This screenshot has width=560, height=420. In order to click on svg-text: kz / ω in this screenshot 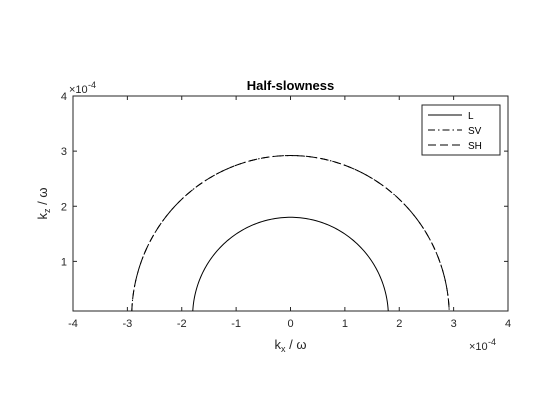, I will do `click(43, 204)`.